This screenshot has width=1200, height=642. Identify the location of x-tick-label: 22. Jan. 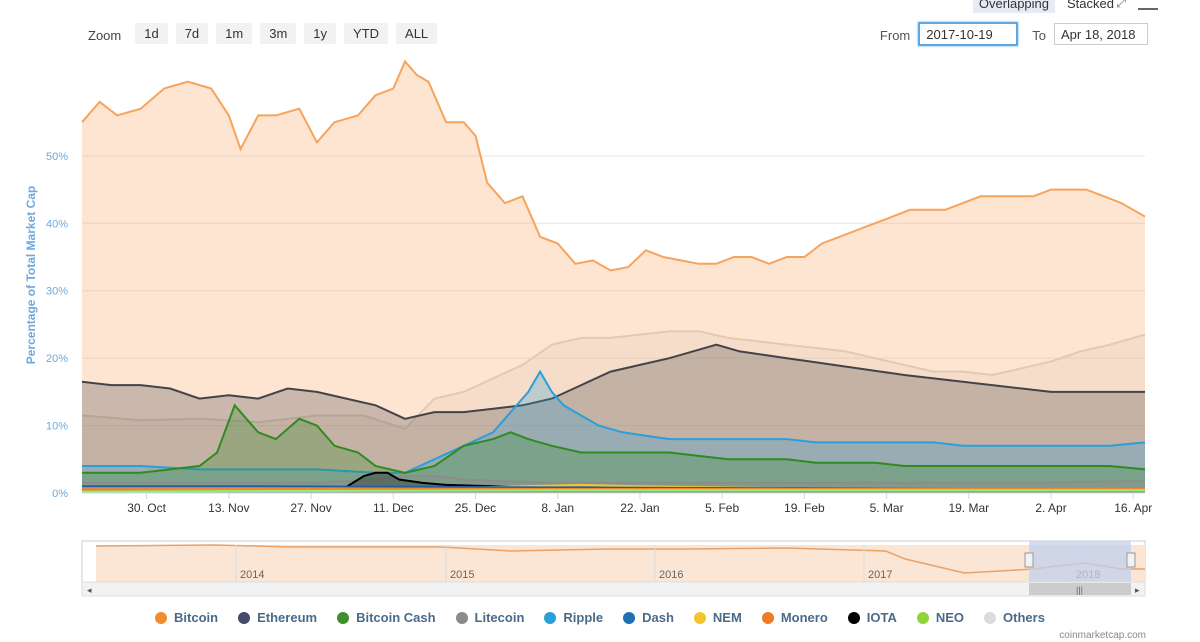
(639, 508).